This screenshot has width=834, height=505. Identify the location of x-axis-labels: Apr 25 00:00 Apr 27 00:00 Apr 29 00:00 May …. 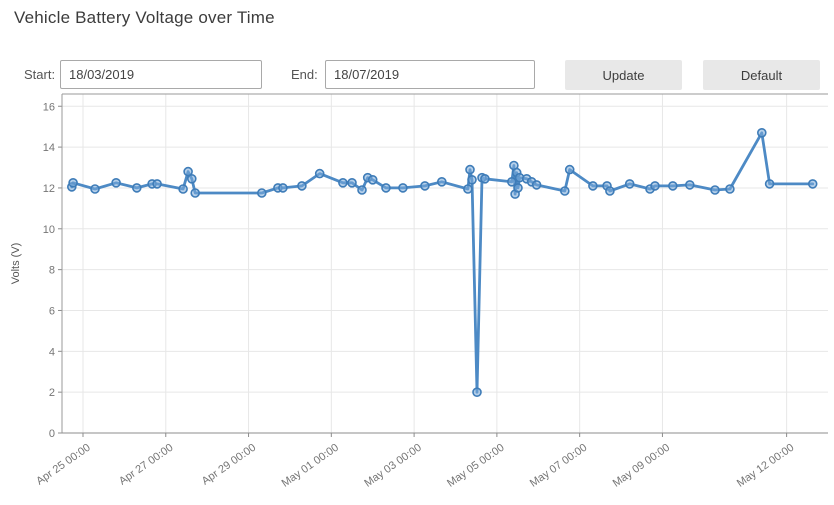
(415, 466).